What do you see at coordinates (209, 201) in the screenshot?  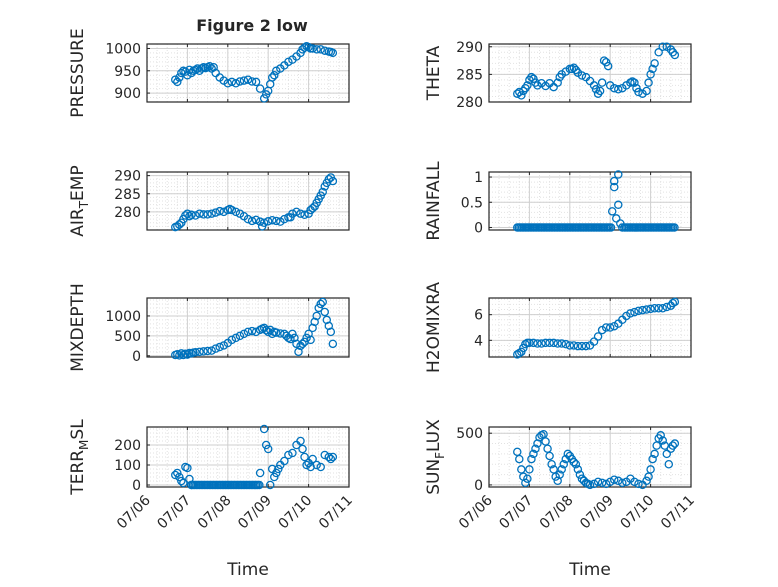 I see `subplot-3: 280 285 290 AIRTEMP` at bounding box center [209, 201].